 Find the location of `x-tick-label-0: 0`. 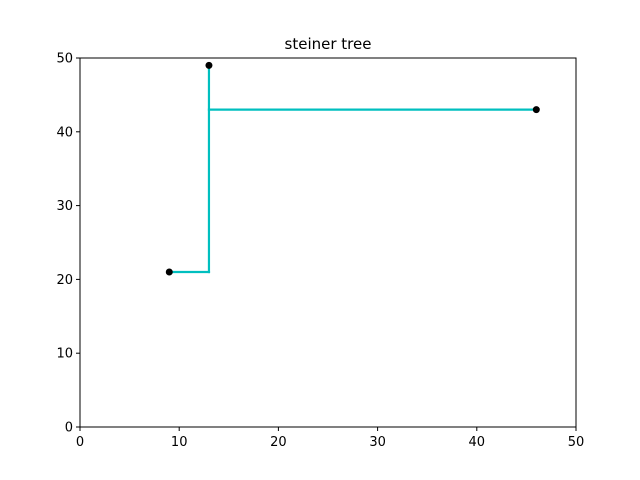

x-tick-label-0: 0 is located at coordinates (80, 442).